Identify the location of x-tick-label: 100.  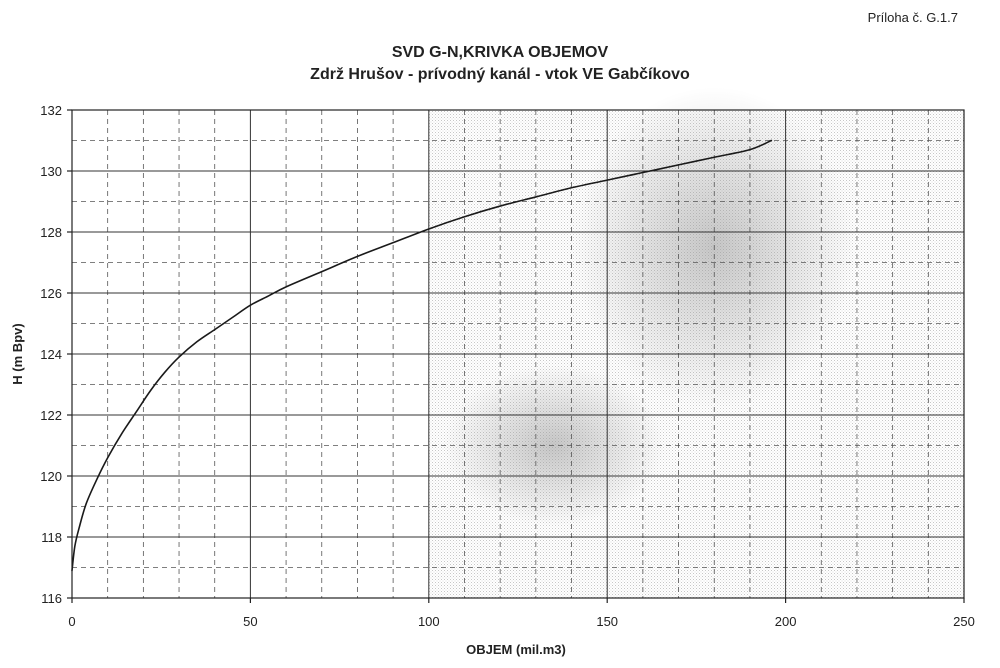
(429, 621).